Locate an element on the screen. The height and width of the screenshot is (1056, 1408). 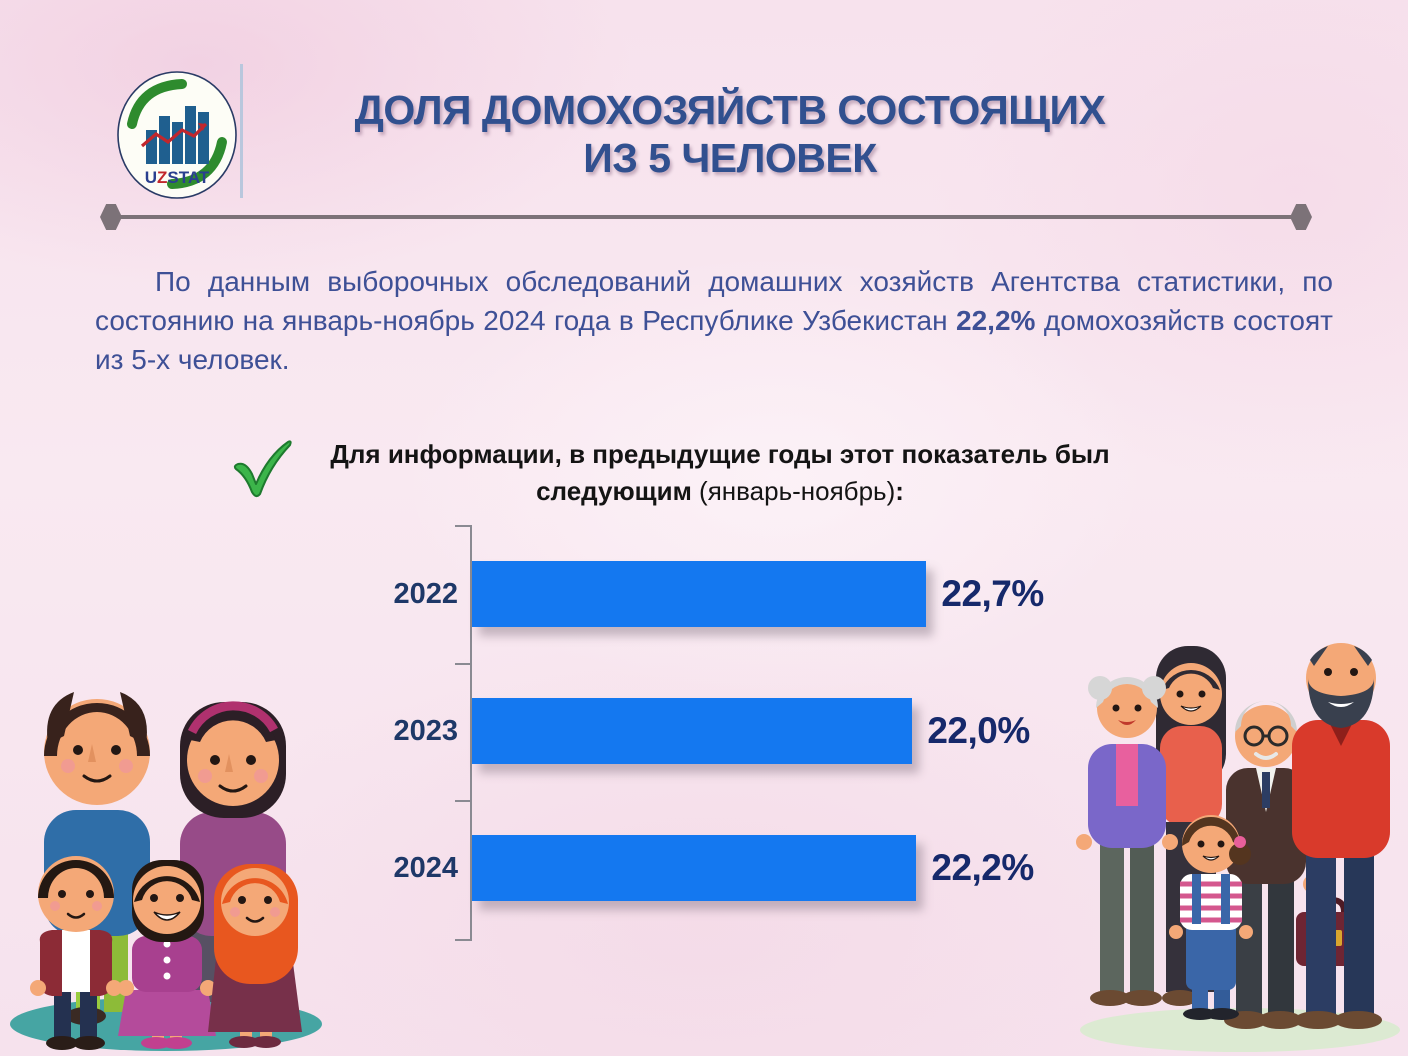
bar-track: 22,7% is located at coordinates (766, 594).